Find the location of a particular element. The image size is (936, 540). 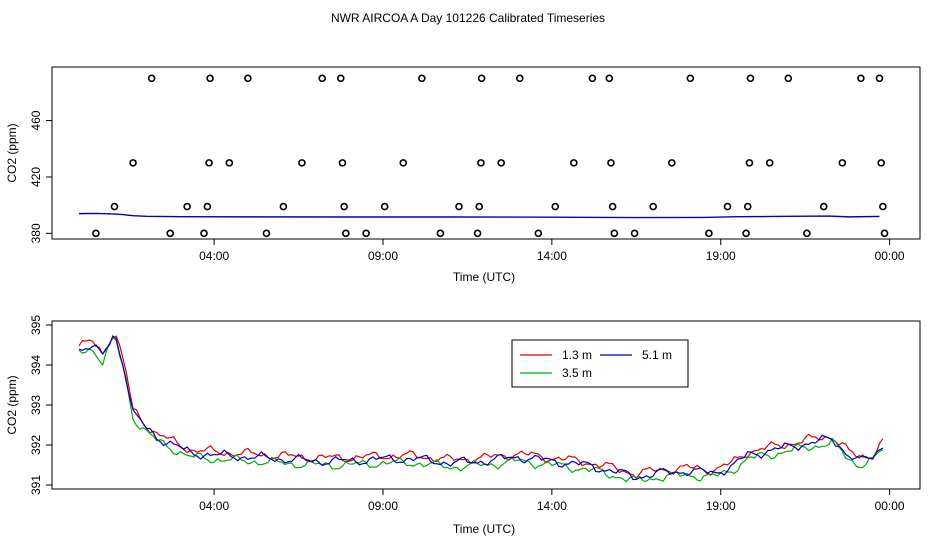

y-tick-label: 420 is located at coordinates (36, 177).